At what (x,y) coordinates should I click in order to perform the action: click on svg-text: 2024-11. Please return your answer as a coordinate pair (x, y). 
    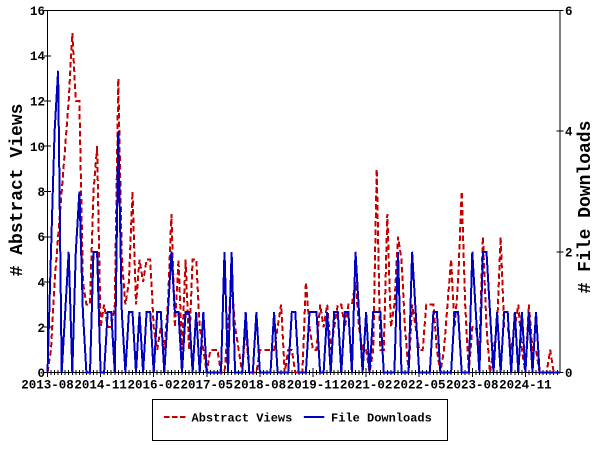
    Looking at the image, I should click on (525, 386).